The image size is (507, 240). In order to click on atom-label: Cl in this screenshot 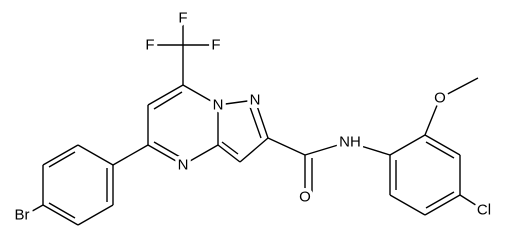, I will do `click(484, 210)`.